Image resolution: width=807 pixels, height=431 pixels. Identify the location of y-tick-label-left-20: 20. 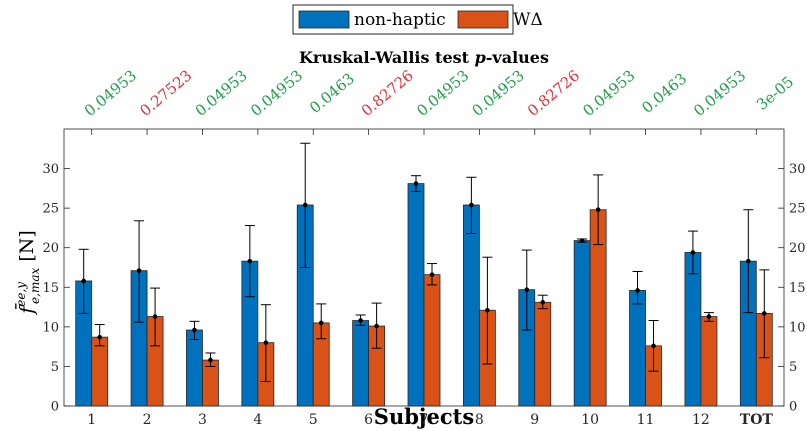
(50, 248).